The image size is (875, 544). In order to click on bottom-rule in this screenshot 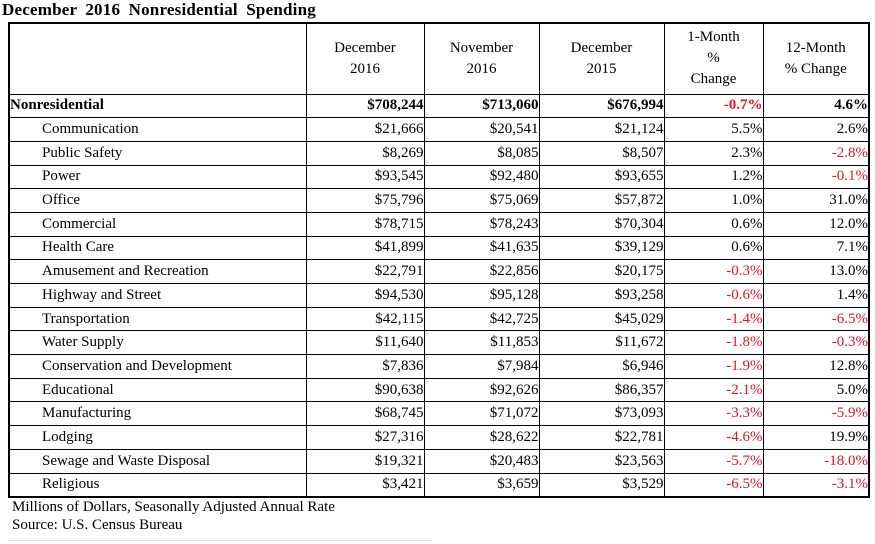, I will do `click(220, 540)`.